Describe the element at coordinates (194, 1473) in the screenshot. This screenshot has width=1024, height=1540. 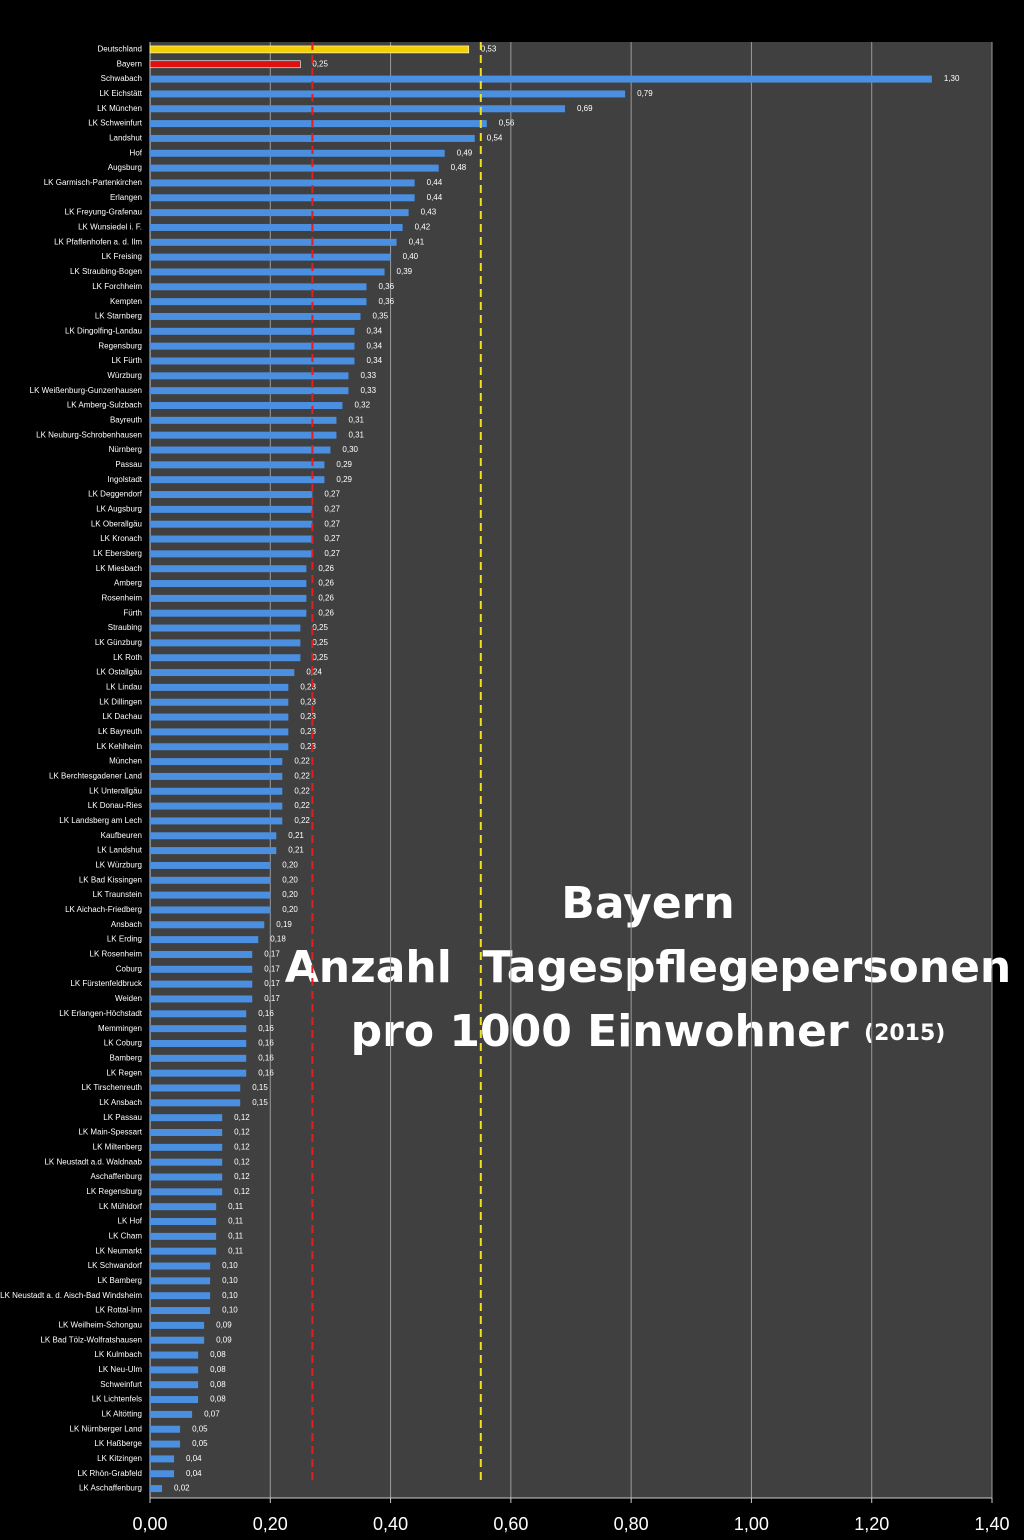
I see `value-label: 0,04` at that location.